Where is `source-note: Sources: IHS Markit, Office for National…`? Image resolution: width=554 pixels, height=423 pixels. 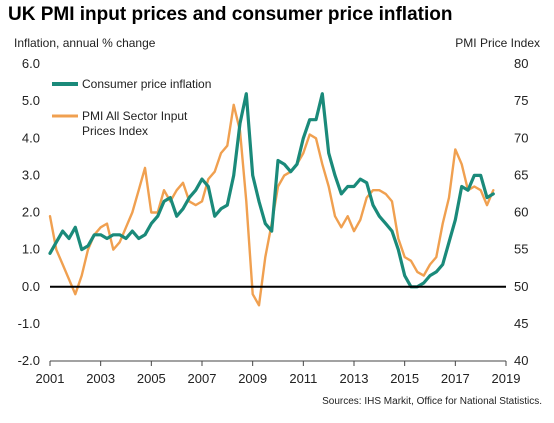
source-note: Sources: IHS Markit, Office for National… is located at coordinates (432, 401).